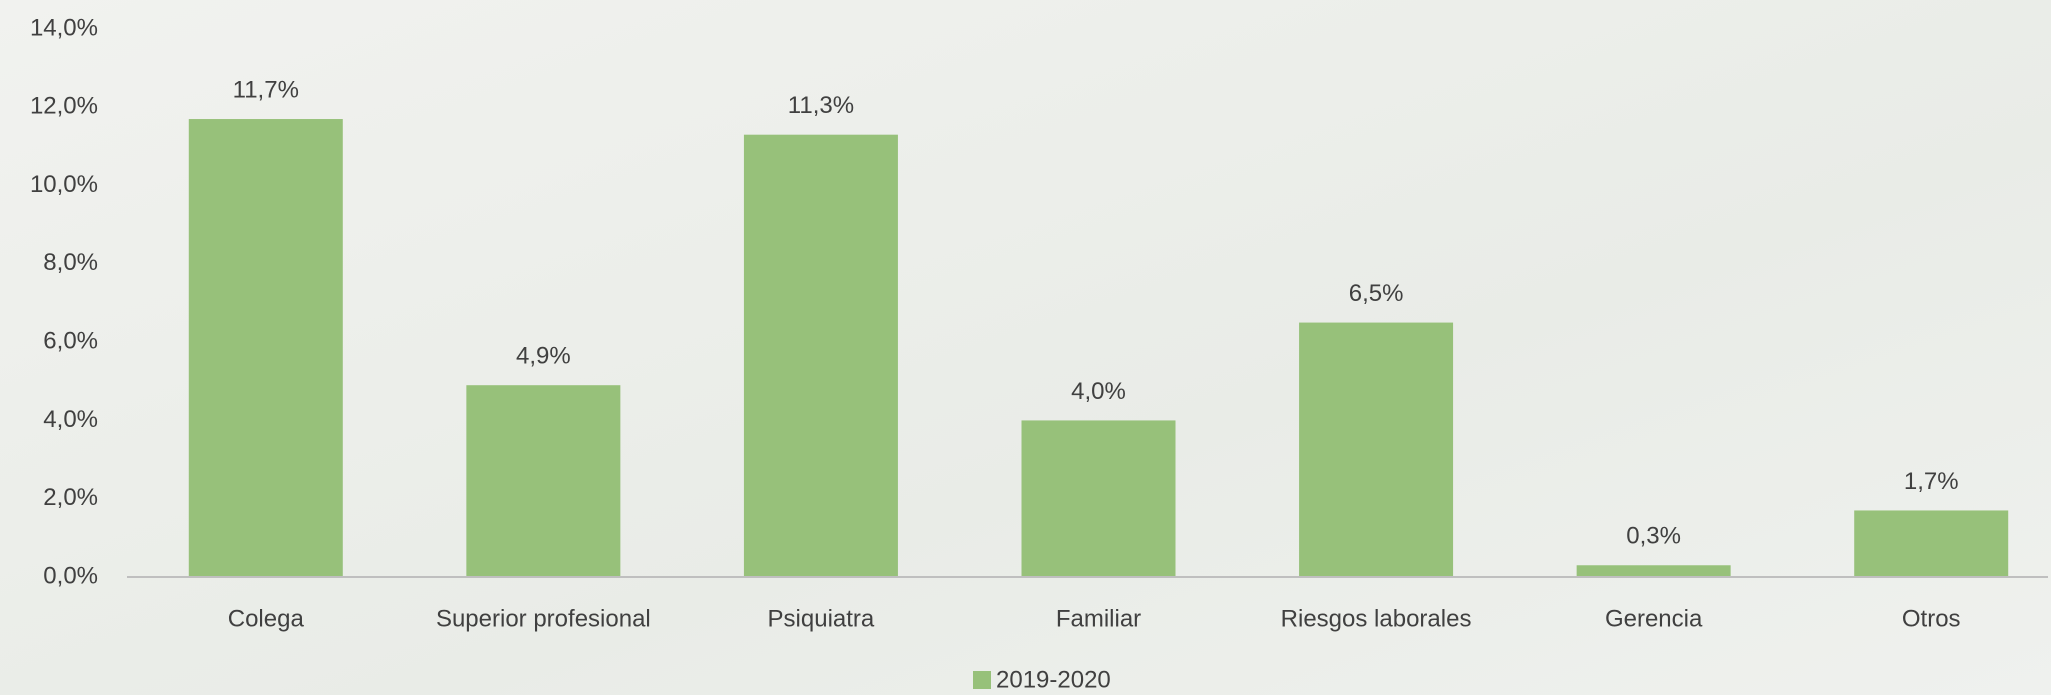  Describe the element at coordinates (70, 575) in the screenshot. I see `y-tick-label: 0,0%` at that location.